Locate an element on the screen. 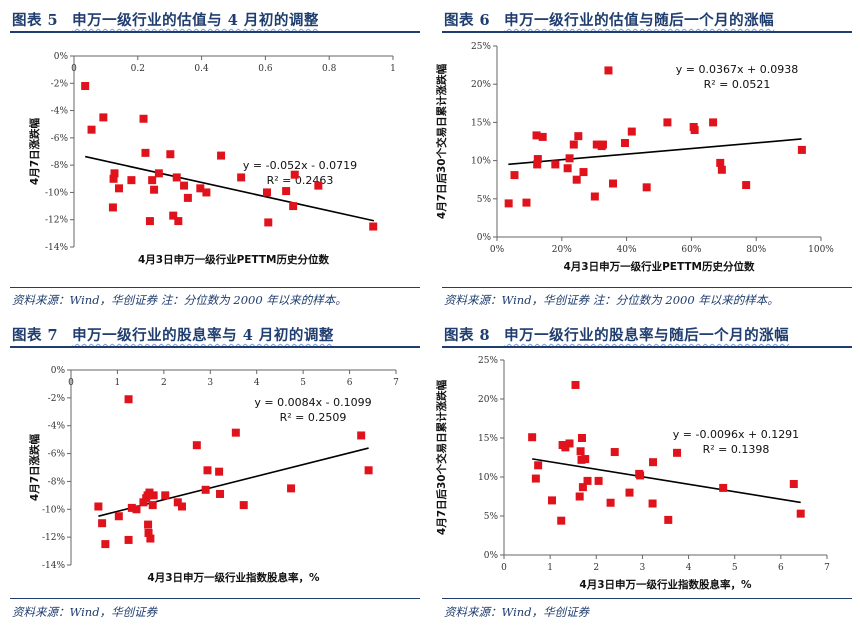 Image resolution: width=860 pixels, height=626 pixels. x-tick-label: 4 is located at coordinates (689, 568).